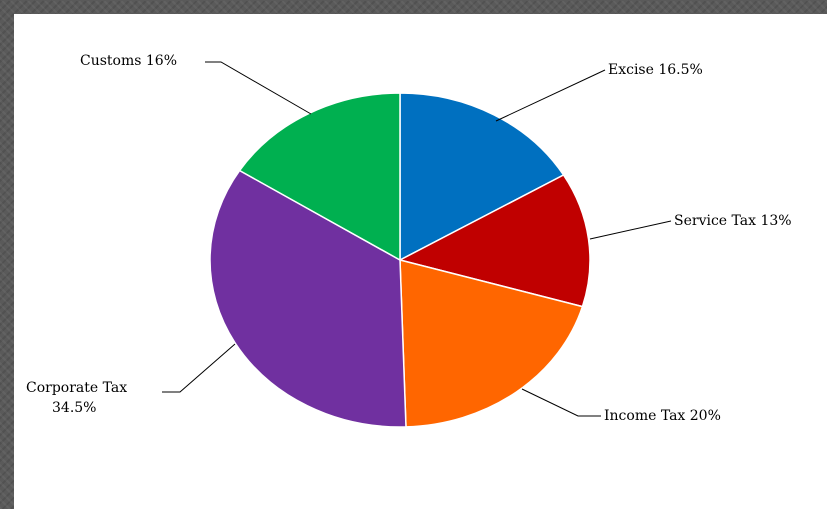 This screenshot has width=827, height=509. What do you see at coordinates (550, 95) in the screenshot?
I see `leader-line-excise` at bounding box center [550, 95].